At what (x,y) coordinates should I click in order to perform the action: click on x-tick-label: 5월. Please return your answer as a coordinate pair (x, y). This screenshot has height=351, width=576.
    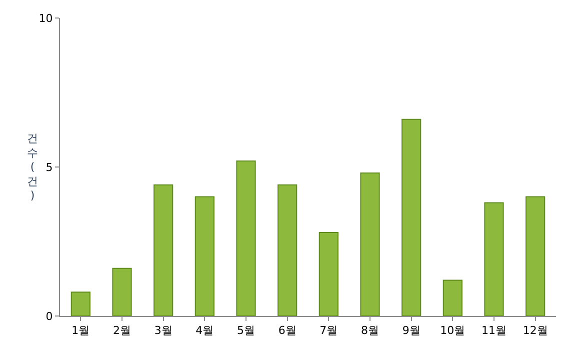
    Looking at the image, I should click on (246, 331).